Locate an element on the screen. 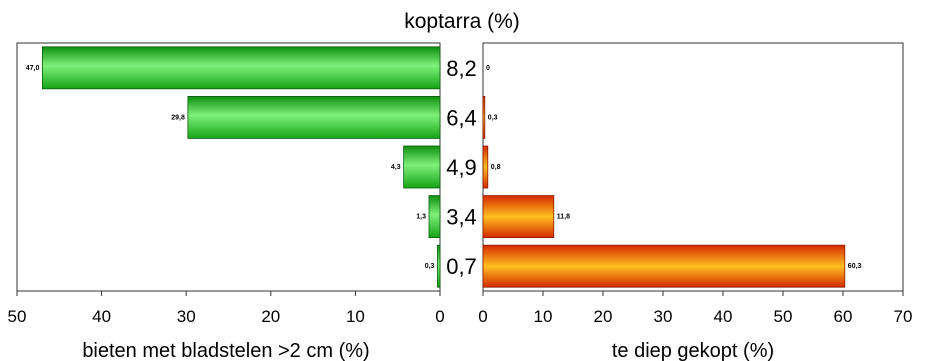 Image resolution: width=930 pixels, height=361 pixels. left-data-label: 4,3 is located at coordinates (396, 167).